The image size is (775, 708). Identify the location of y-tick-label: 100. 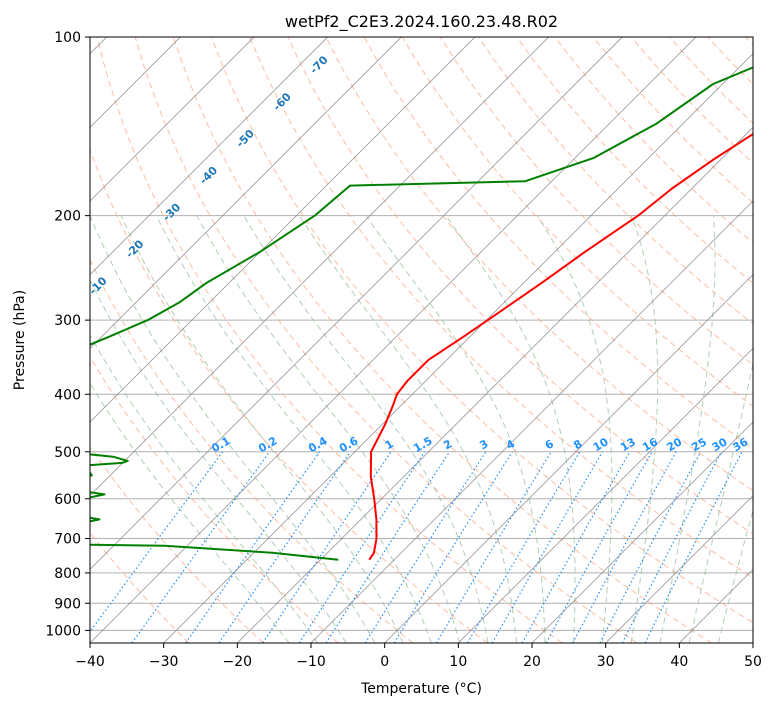
(67, 38).